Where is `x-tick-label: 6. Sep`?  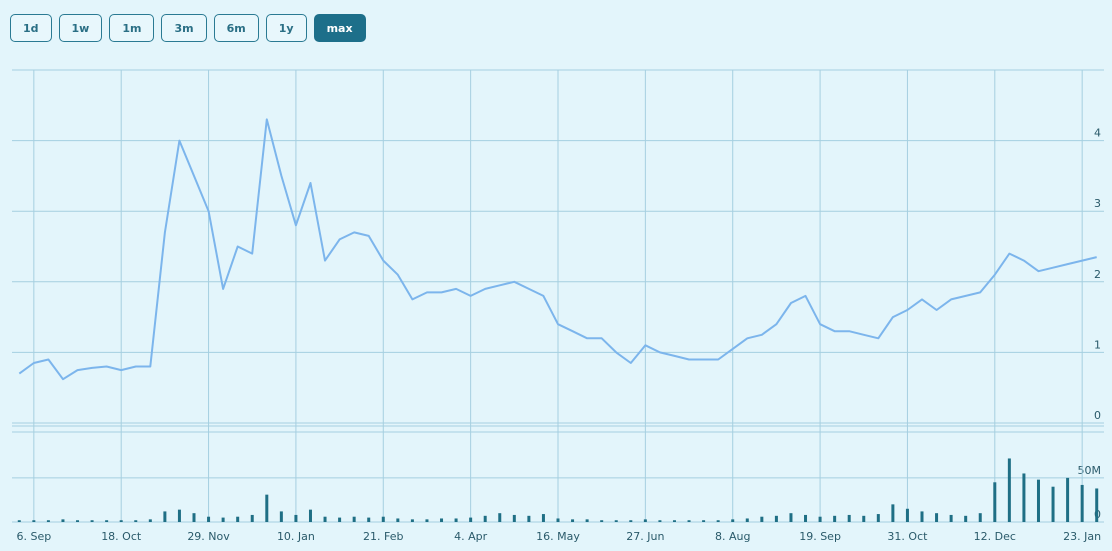 x-tick-label: 6. Sep is located at coordinates (33, 536).